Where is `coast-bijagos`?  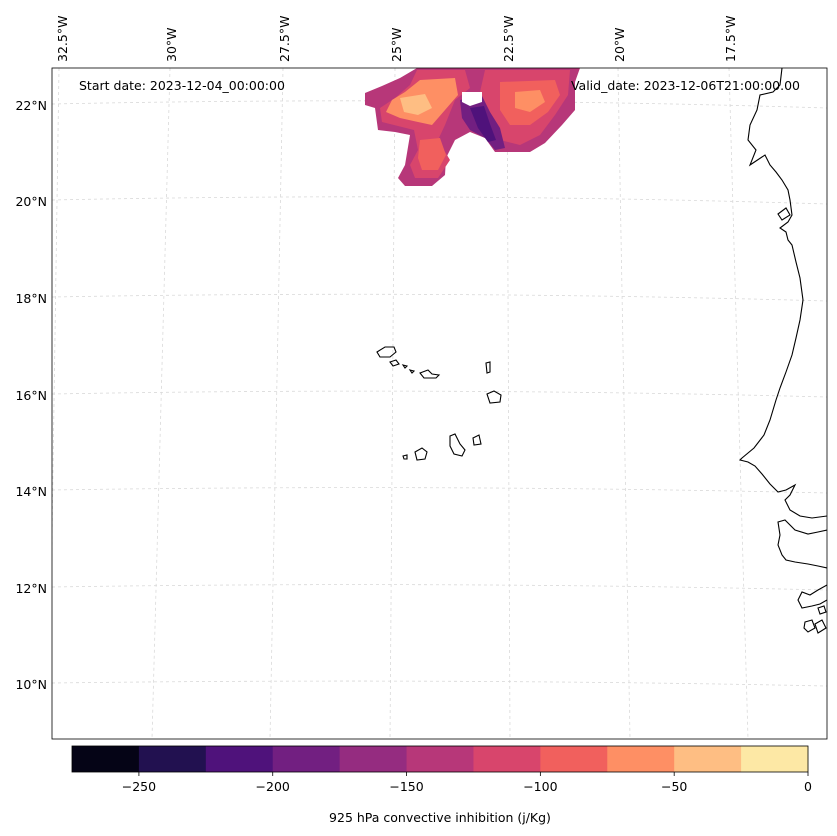
coast-bijagos is located at coordinates (809, 626).